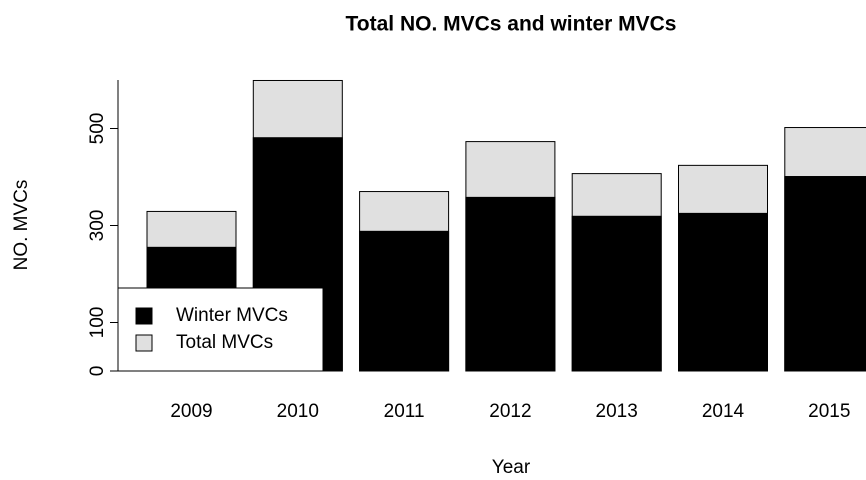 This screenshot has width=866, height=480. Describe the element at coordinates (224, 342) in the screenshot. I see `legend-label: Total MVCs` at that location.